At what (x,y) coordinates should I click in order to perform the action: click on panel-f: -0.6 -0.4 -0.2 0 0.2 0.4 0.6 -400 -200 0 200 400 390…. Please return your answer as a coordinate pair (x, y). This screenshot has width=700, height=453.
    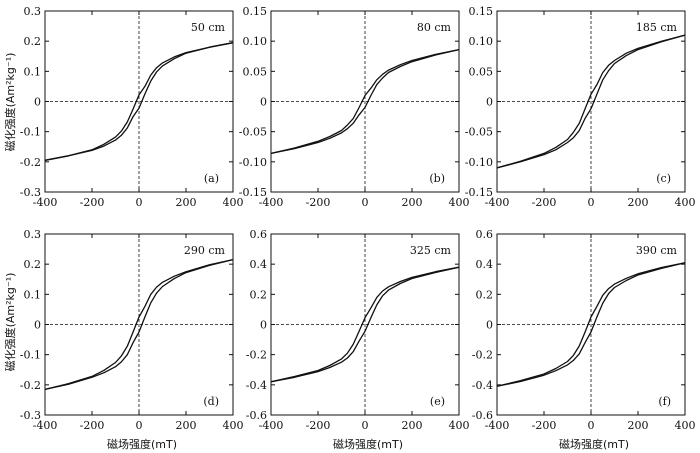
    Looking at the image, I should click on (584, 330).